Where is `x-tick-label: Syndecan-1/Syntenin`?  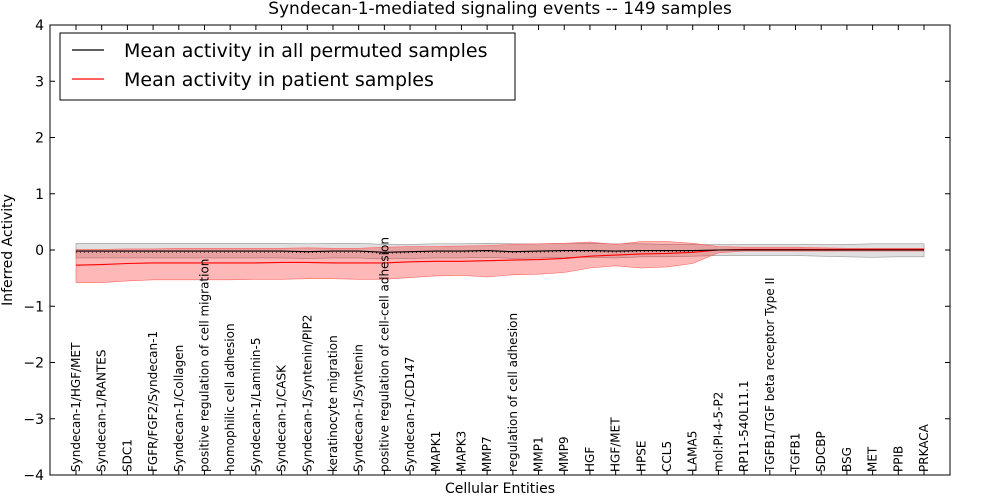 x-tick-label: Syndecan-1/Syntenin is located at coordinates (359, 408).